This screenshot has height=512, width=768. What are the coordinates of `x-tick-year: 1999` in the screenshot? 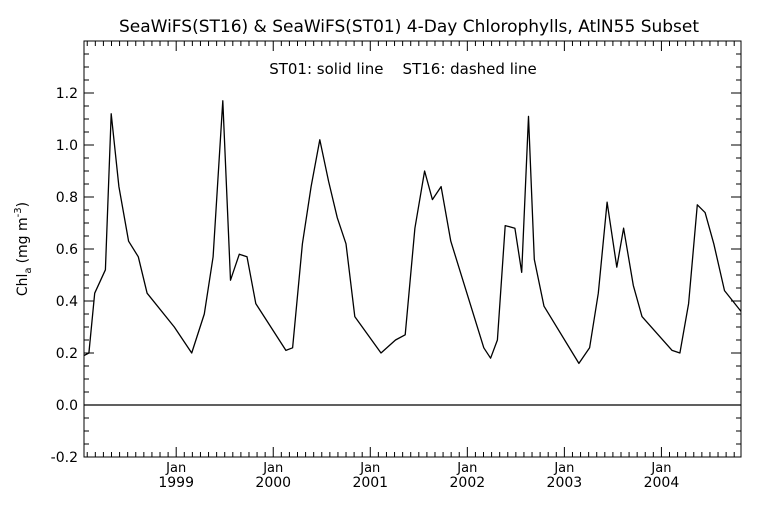 It's located at (176, 483).